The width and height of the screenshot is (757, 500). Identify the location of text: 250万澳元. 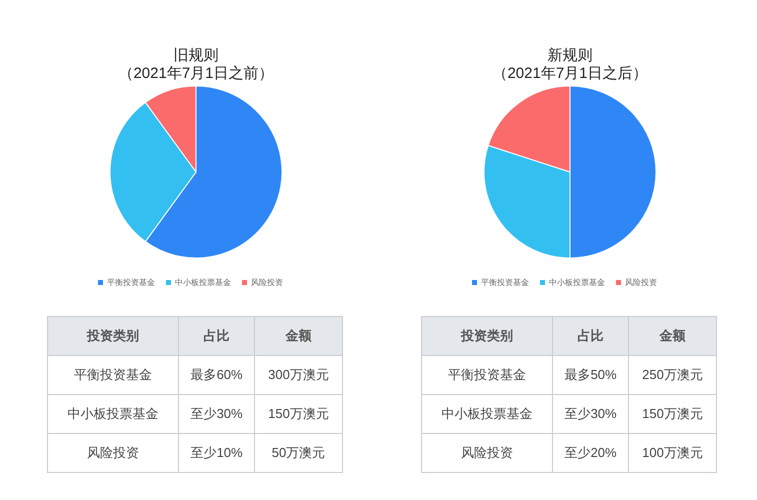
(672, 375).